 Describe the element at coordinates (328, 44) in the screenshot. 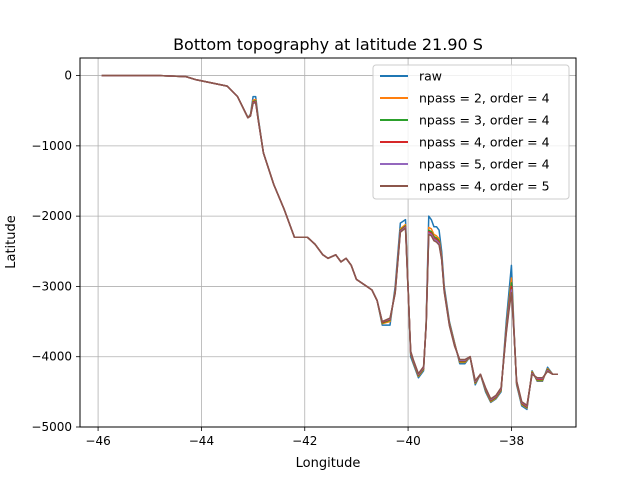

I see `chart-title: Bottom topography at latitude 21.90 S` at that location.